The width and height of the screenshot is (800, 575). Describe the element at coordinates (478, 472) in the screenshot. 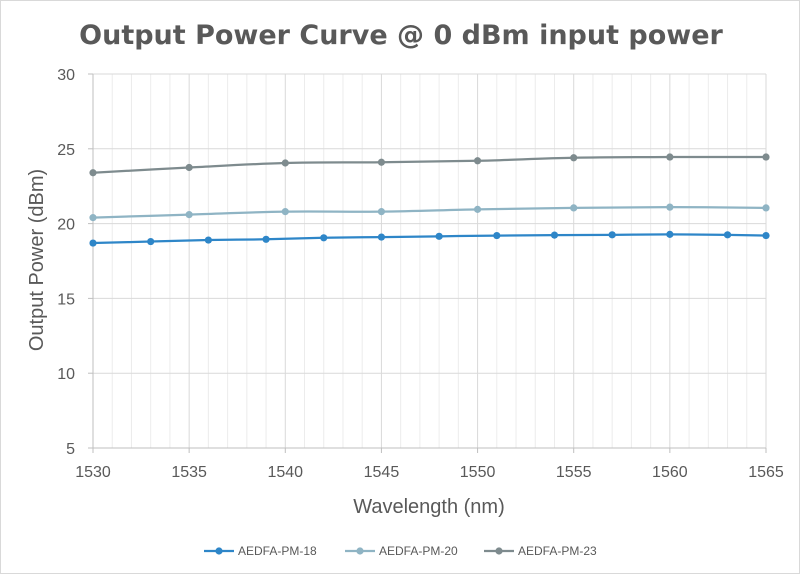

I see `x-tick-label: 1550` at that location.